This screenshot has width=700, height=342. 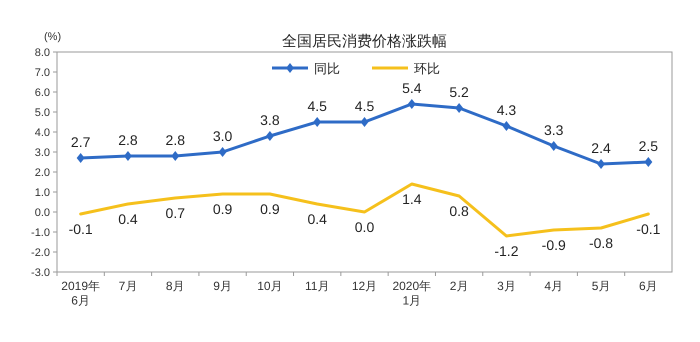 What do you see at coordinates (80, 142) in the screenshot?
I see `data-label: 2.7` at bounding box center [80, 142].